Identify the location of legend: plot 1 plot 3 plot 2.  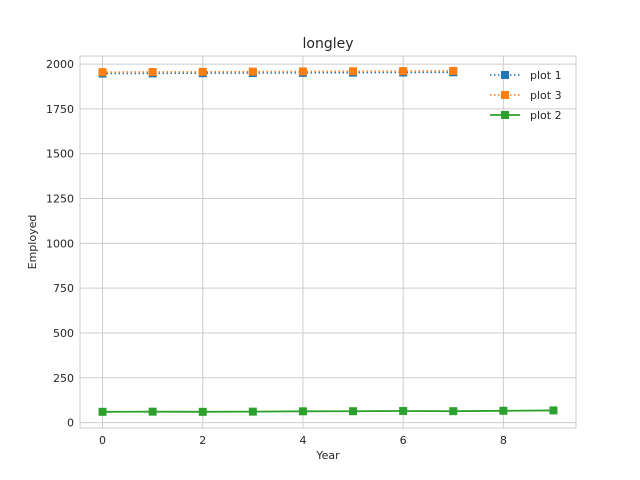
(526, 95).